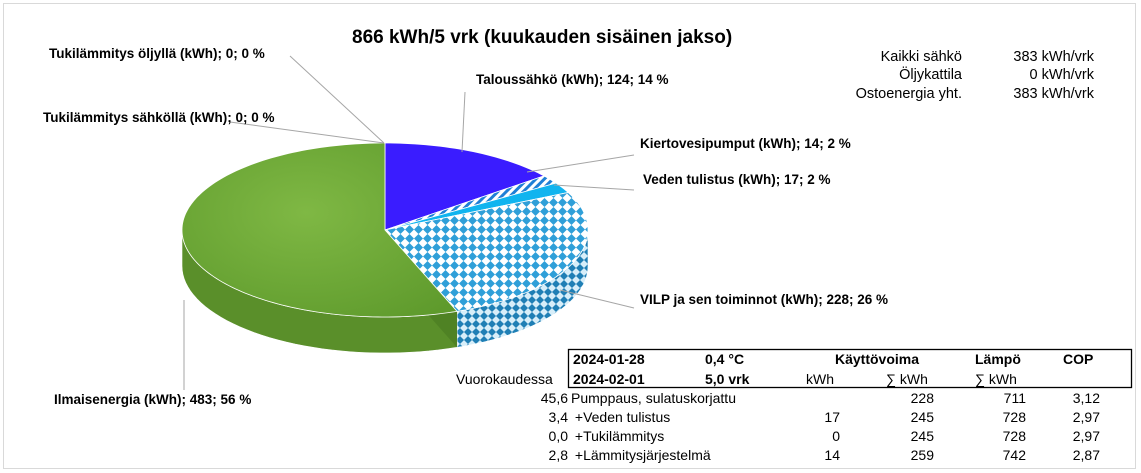 The width and height of the screenshot is (1141, 473). Describe the element at coordinates (558, 455) in the screenshot. I see `per-day-cell: 2,8` at that location.